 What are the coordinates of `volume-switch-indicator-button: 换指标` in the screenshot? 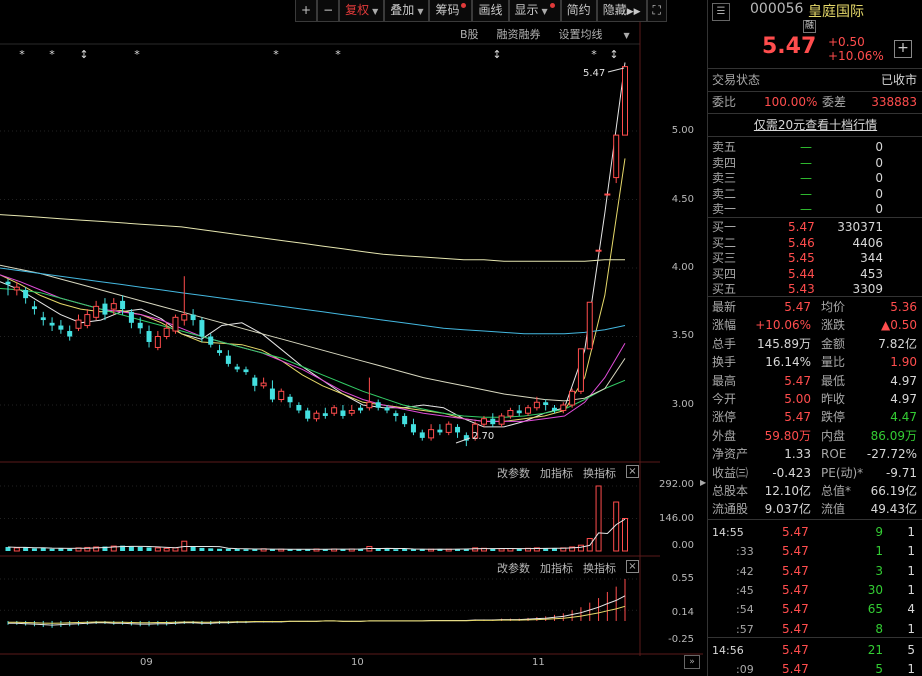 It's located at (599, 473).